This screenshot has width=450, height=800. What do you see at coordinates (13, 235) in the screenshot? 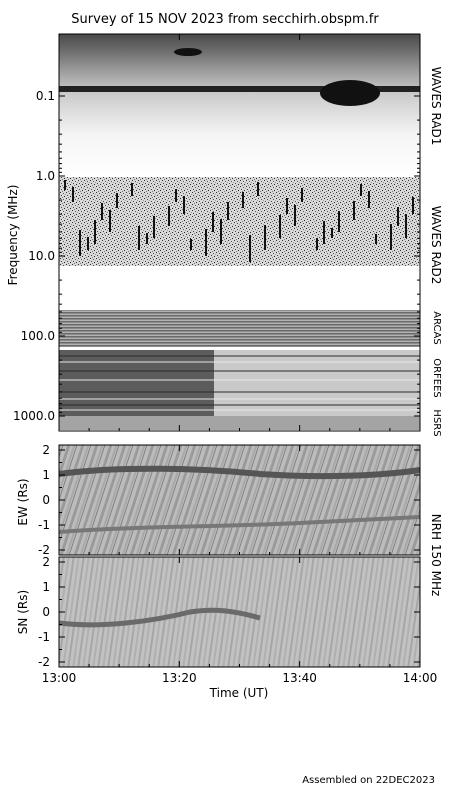
I see `spectrum-ylabel: Frequency (MHz)` at bounding box center [13, 235].